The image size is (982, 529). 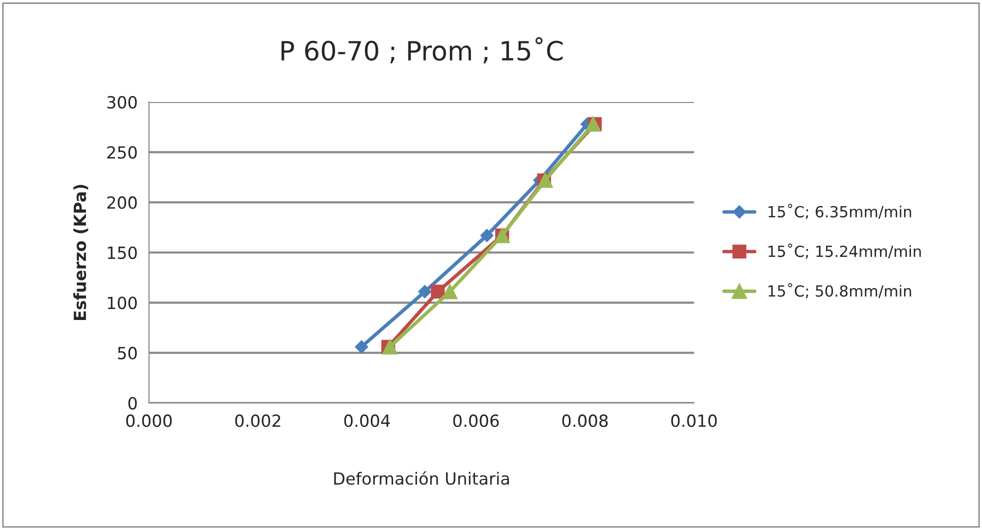 I want to click on y-tick-label: 0, so click(x=132, y=403).